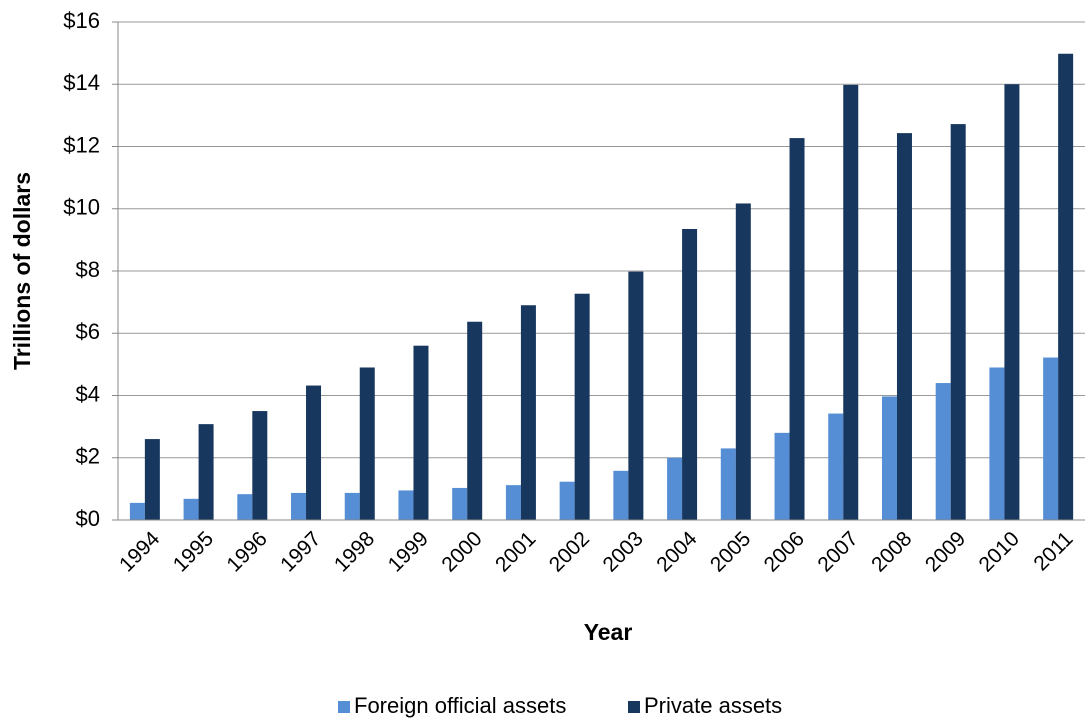 This screenshot has height=723, width=1090. Describe the element at coordinates (461, 551) in the screenshot. I see `x-tick-label: 2000` at that location.